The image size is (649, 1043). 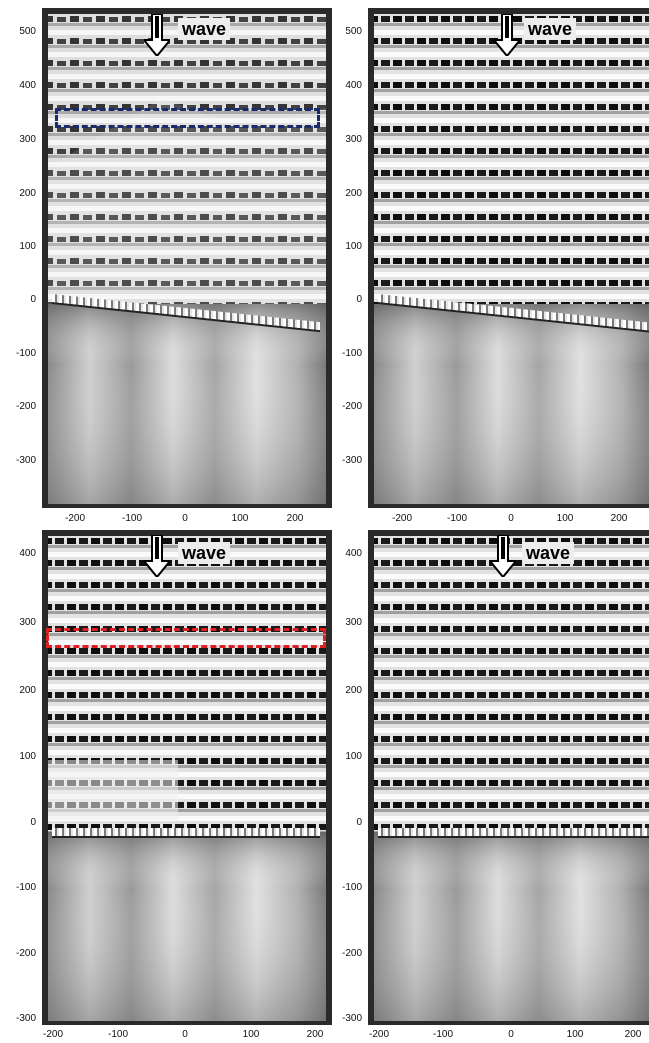 What do you see at coordinates (186, 638) in the screenshot?
I see `highlight-box-red` at bounding box center [186, 638].